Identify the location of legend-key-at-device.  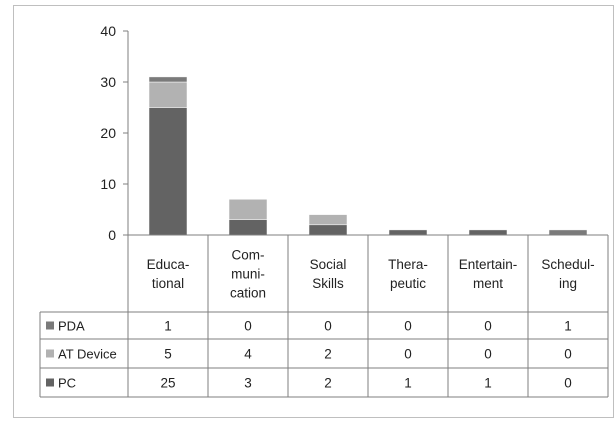
(50, 353).